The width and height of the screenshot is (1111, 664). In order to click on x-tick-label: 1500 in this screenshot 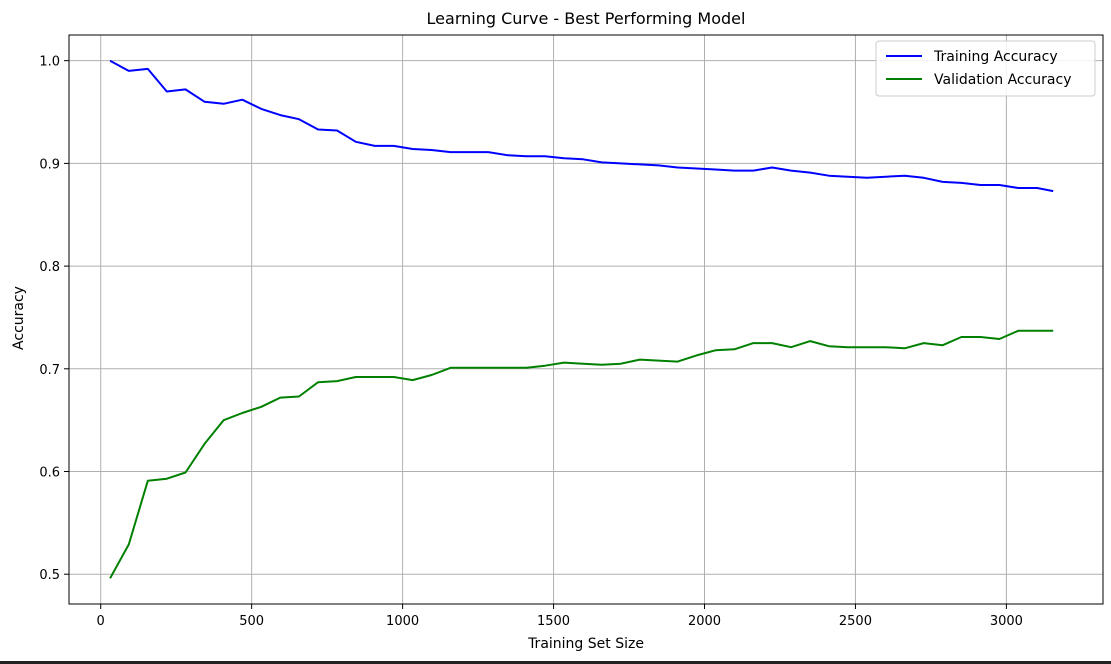, I will do `click(553, 621)`.